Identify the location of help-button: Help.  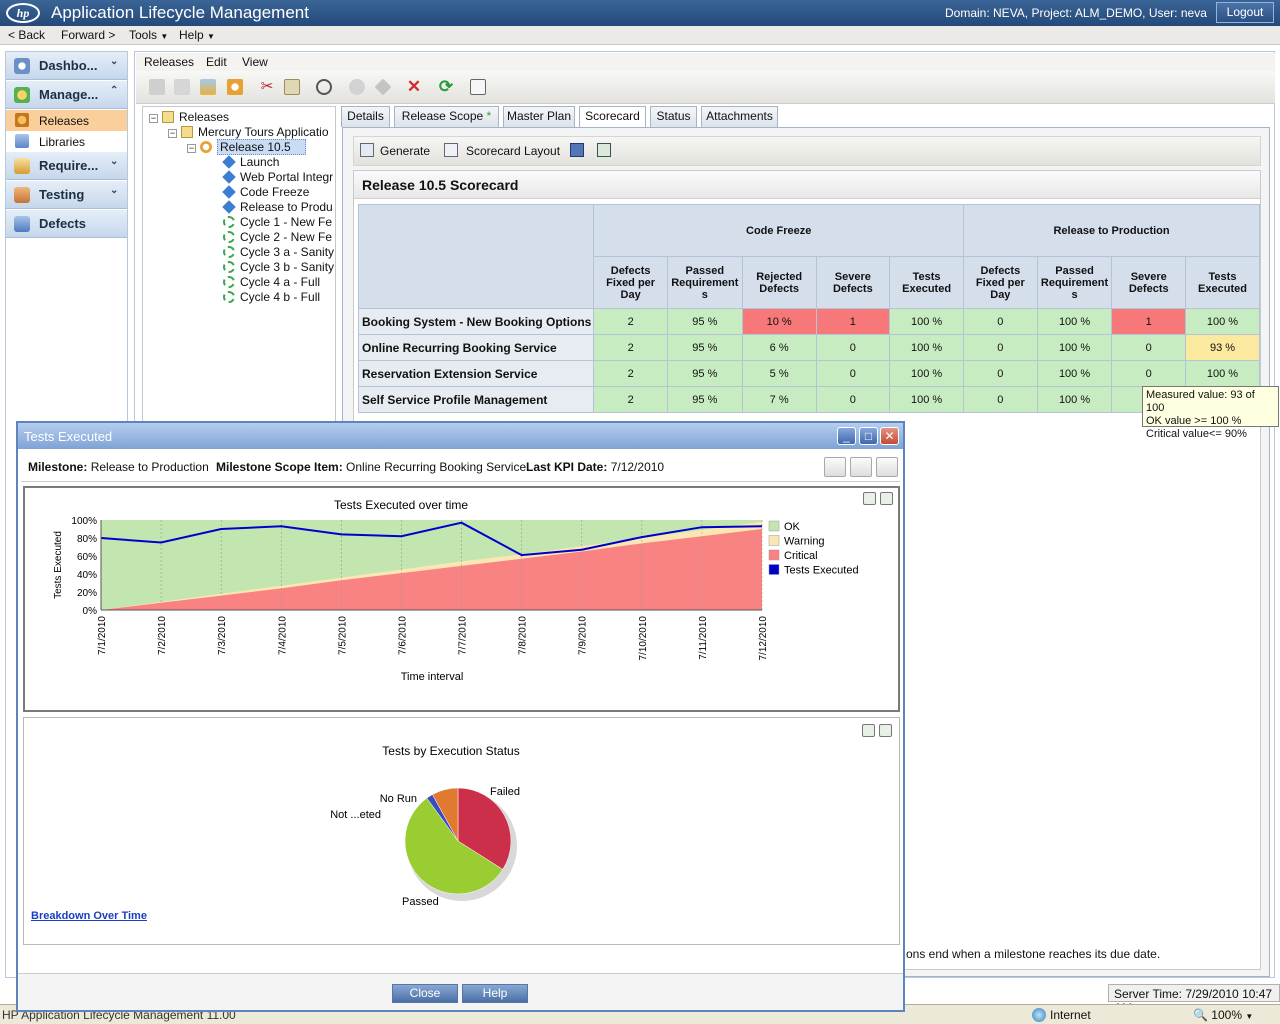
(495, 993).